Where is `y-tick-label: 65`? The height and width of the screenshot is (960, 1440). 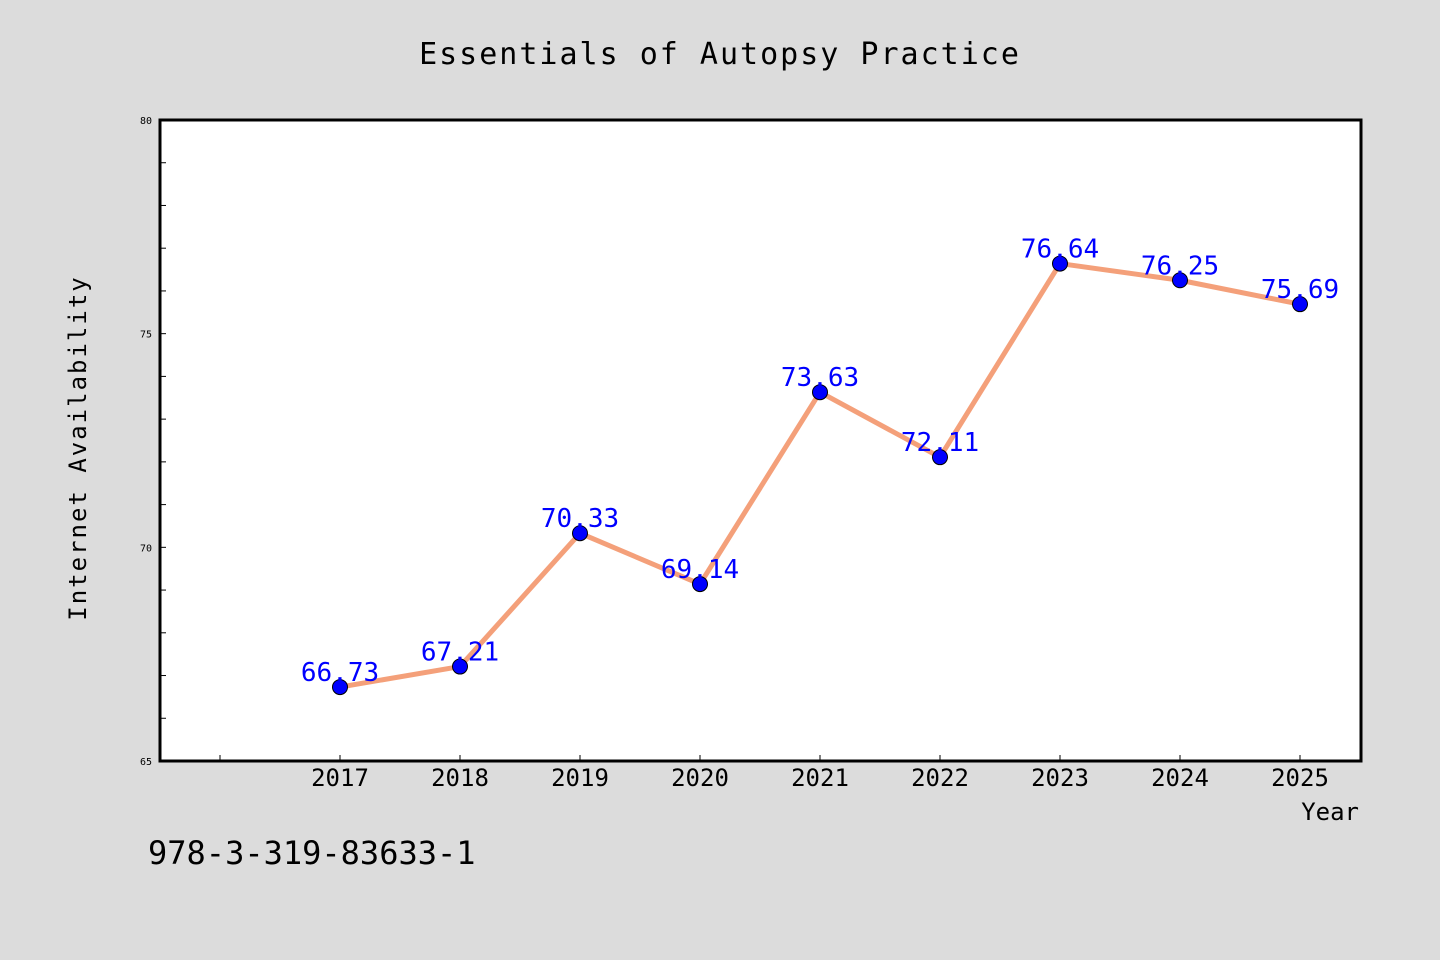 y-tick-label: 65 is located at coordinates (146, 762).